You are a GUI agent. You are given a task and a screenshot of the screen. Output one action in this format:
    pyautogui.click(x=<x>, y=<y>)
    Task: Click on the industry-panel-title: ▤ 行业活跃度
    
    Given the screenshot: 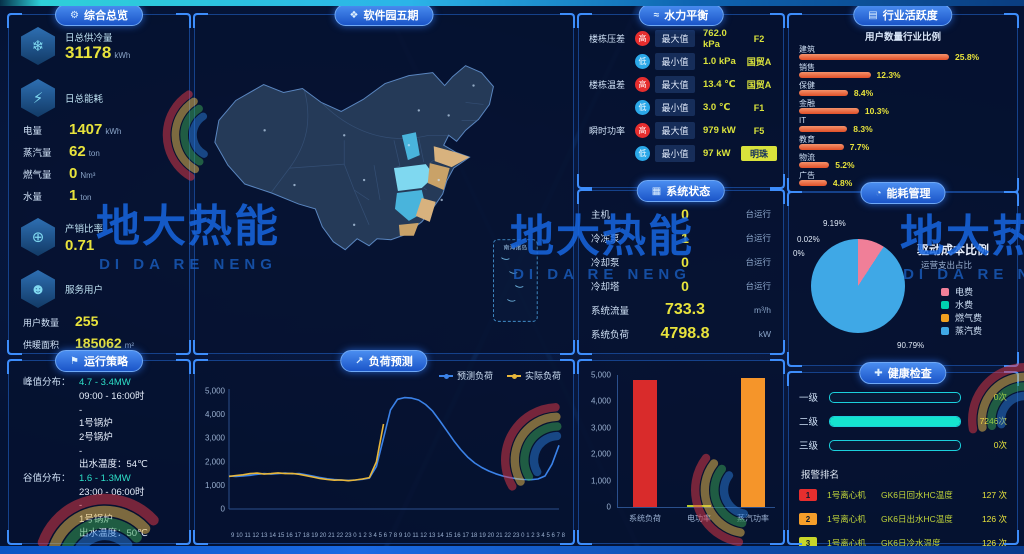 What is the action you would take?
    pyautogui.click(x=903, y=15)
    